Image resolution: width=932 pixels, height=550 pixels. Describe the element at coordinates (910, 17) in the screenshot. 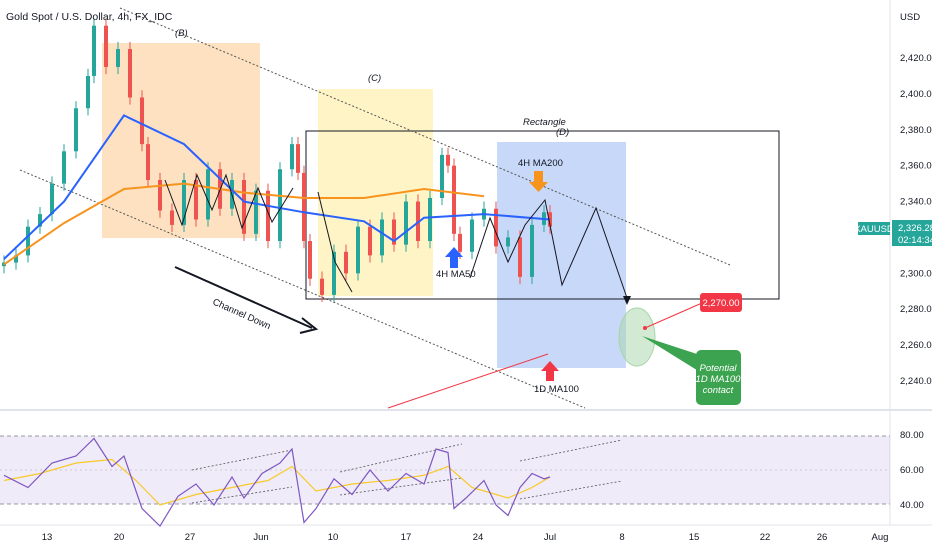

I see `currency-label: USD` at that location.